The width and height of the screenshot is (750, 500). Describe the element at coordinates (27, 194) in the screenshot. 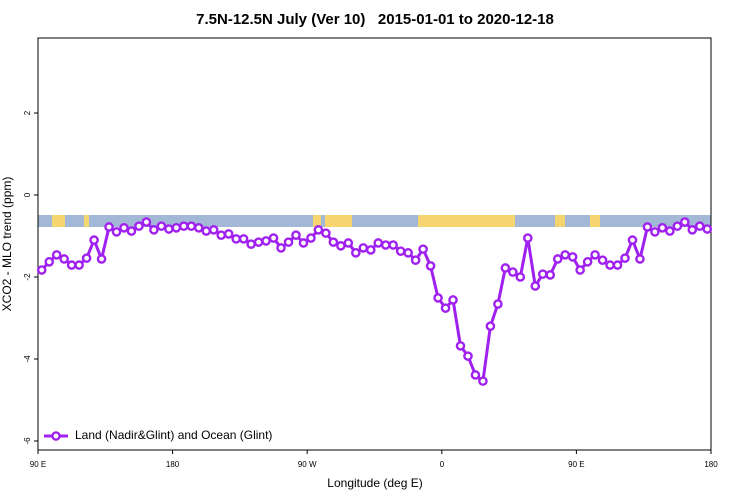

I see `y-tick-label: 0` at that location.